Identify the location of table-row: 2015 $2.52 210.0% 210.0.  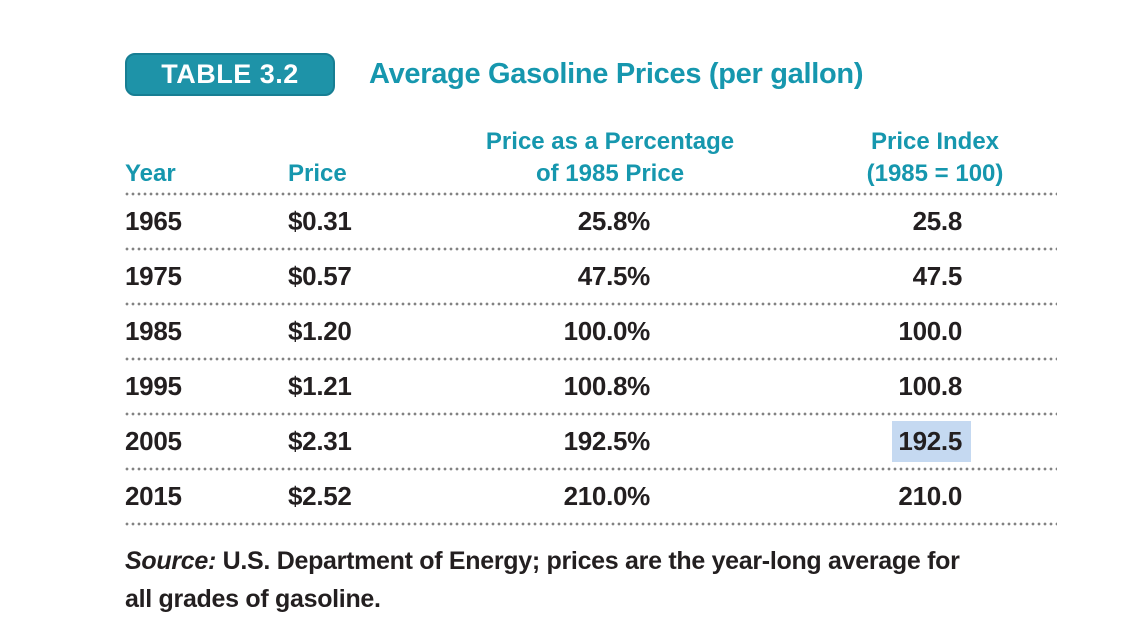
(543, 496).